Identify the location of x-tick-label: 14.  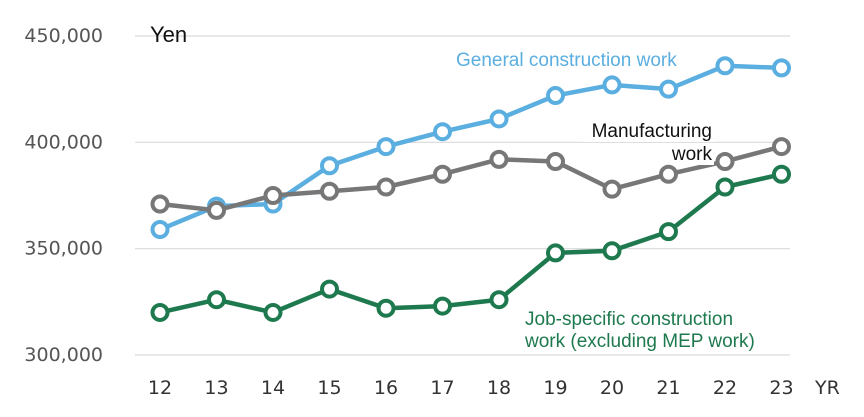
(273, 388).